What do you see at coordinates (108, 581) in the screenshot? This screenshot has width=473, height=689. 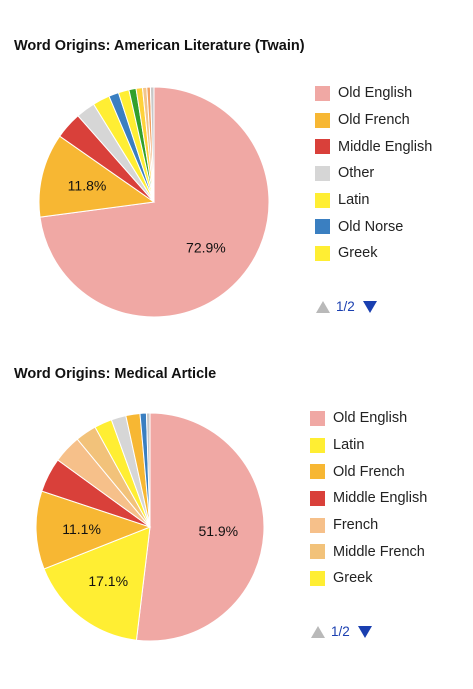 I see `slice-data-label: 17.1%` at bounding box center [108, 581].